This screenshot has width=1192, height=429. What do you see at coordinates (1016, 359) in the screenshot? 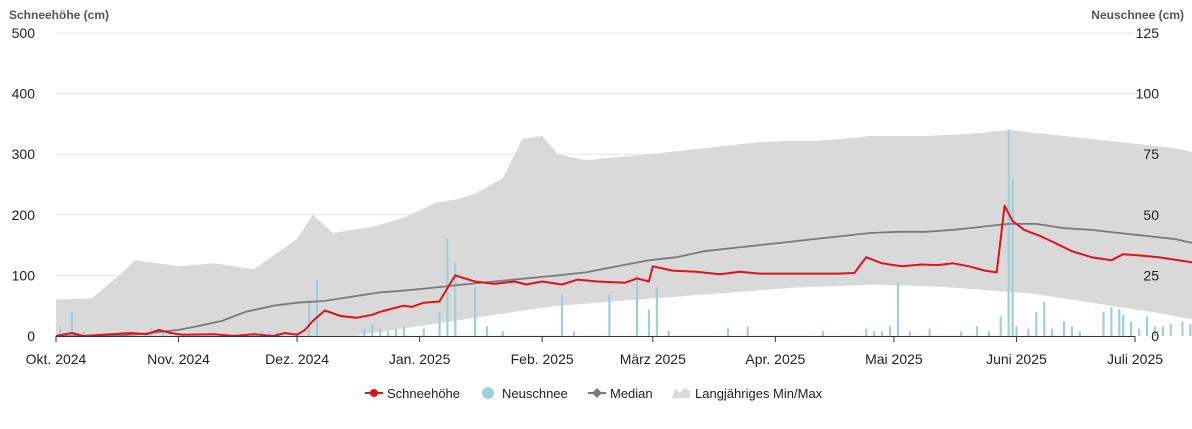
I see `x-tick-label: Juni 2025` at bounding box center [1016, 359].